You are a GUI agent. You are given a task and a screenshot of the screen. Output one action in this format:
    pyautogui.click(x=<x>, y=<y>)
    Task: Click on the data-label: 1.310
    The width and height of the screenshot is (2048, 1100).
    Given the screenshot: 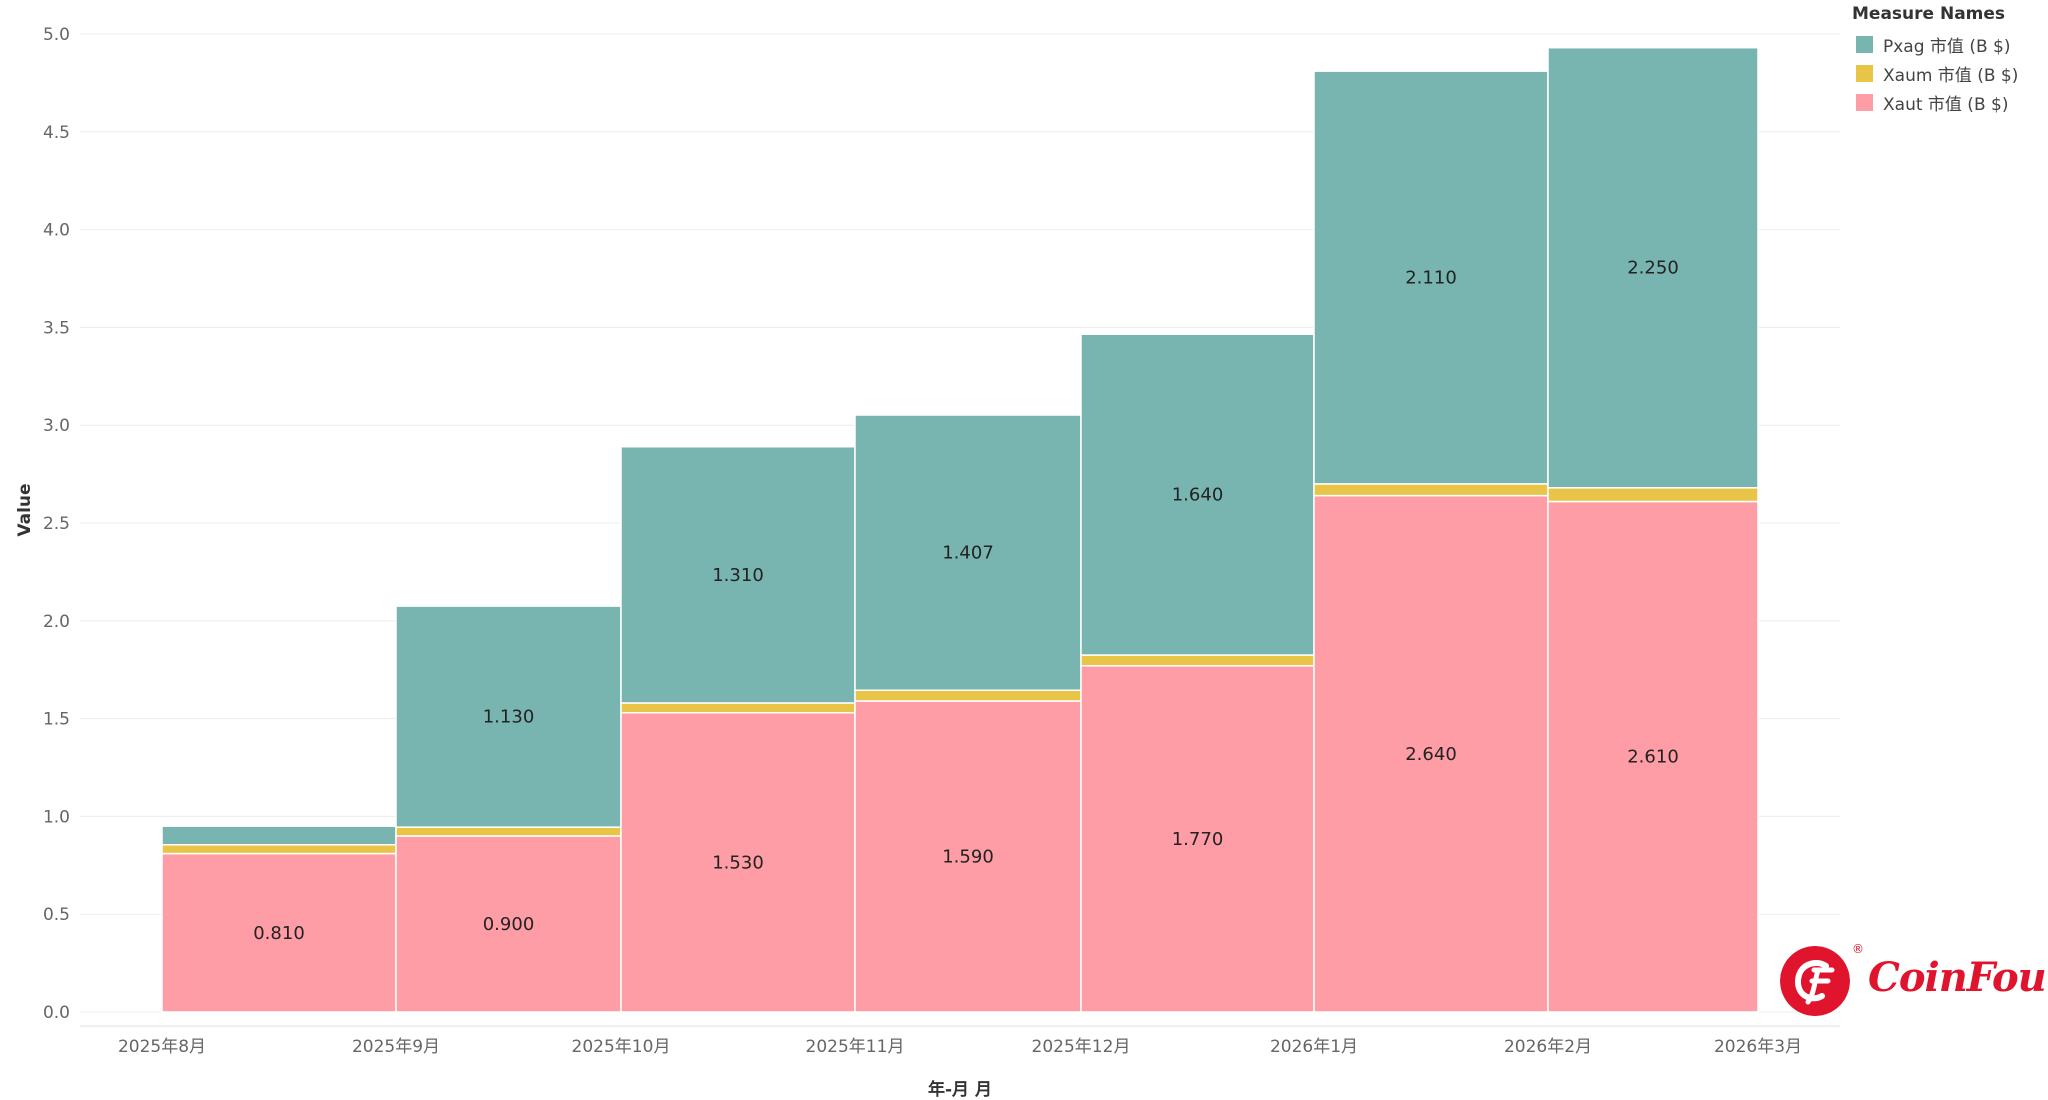 What is the action you would take?
    pyautogui.click(x=738, y=575)
    